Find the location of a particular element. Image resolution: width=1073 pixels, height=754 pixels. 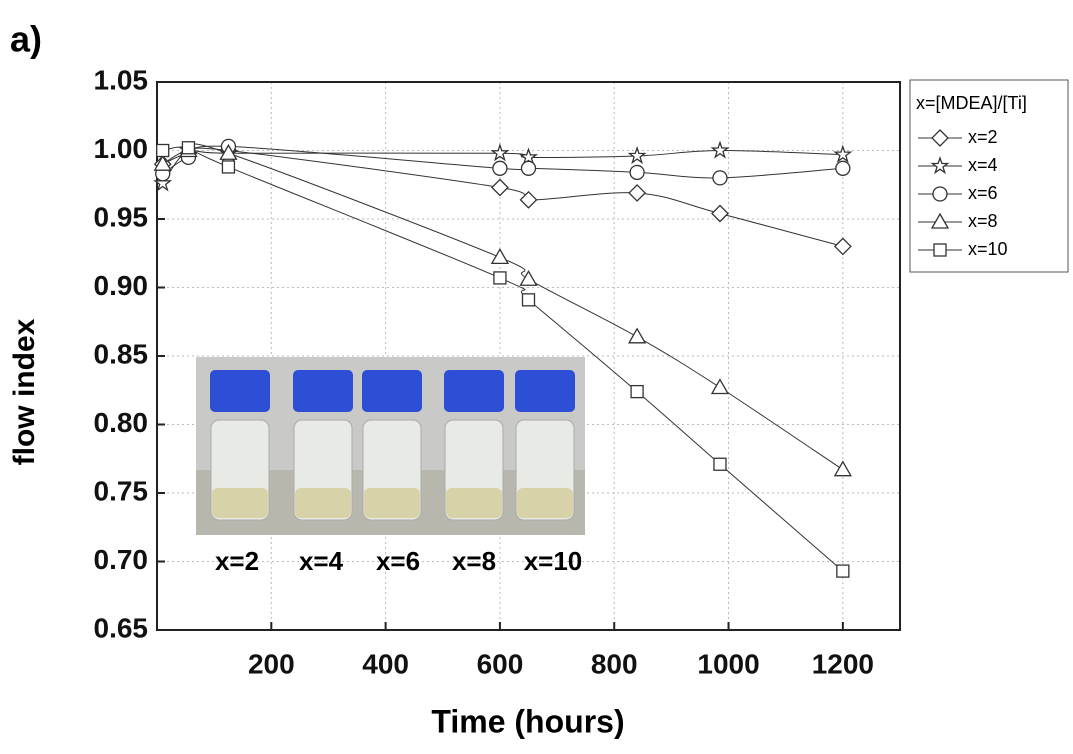

legend-label: x=6 is located at coordinates (983, 193).